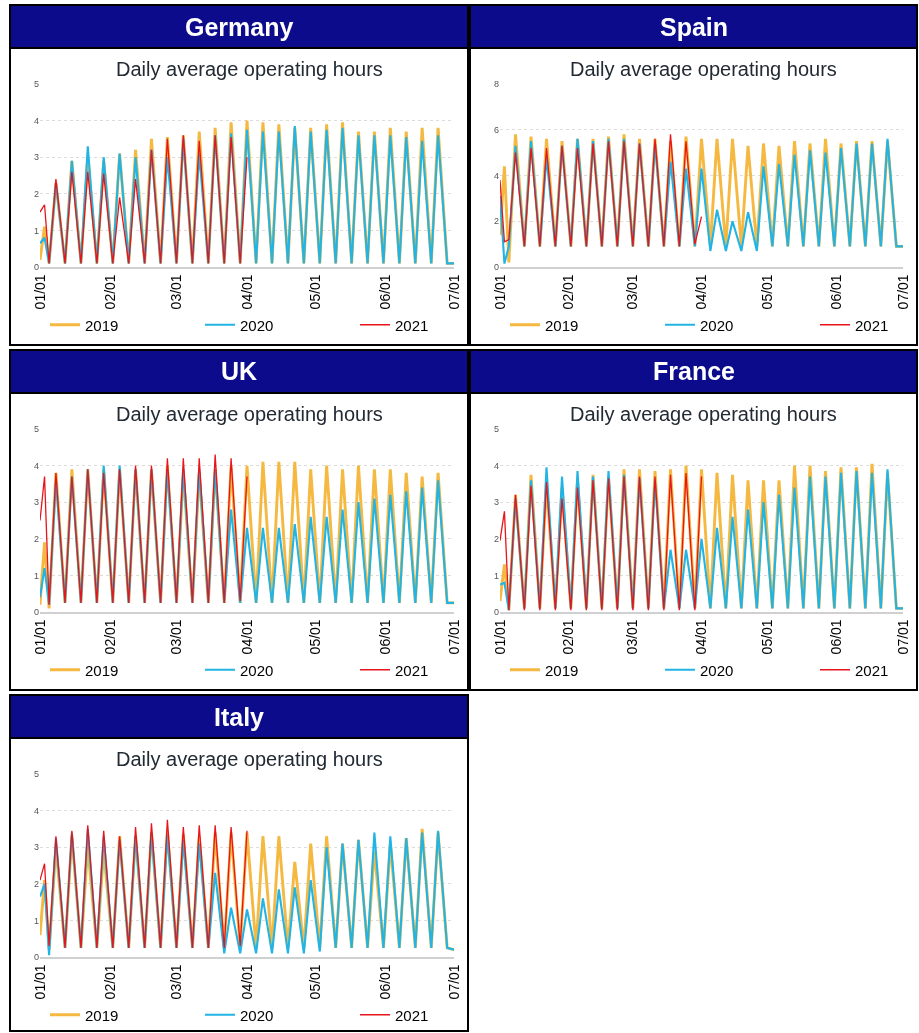 This screenshot has width=919, height=1033. I want to click on chart-title: France, so click(694, 371).